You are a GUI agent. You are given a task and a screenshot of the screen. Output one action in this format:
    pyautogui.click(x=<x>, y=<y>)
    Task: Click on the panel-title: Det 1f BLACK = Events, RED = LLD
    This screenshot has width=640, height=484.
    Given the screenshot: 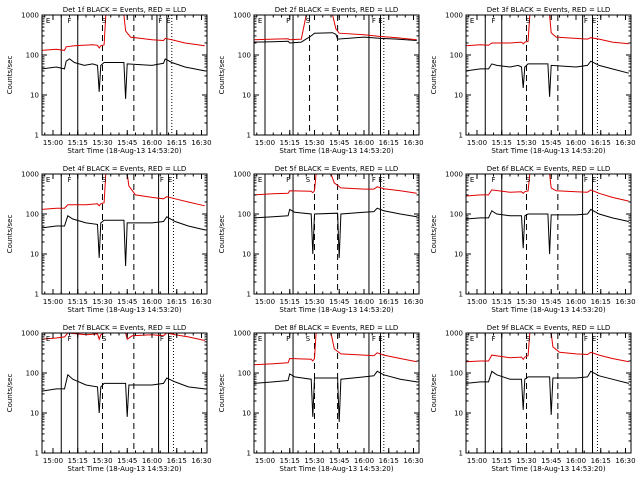 What is the action you would take?
    pyautogui.click(x=124, y=10)
    